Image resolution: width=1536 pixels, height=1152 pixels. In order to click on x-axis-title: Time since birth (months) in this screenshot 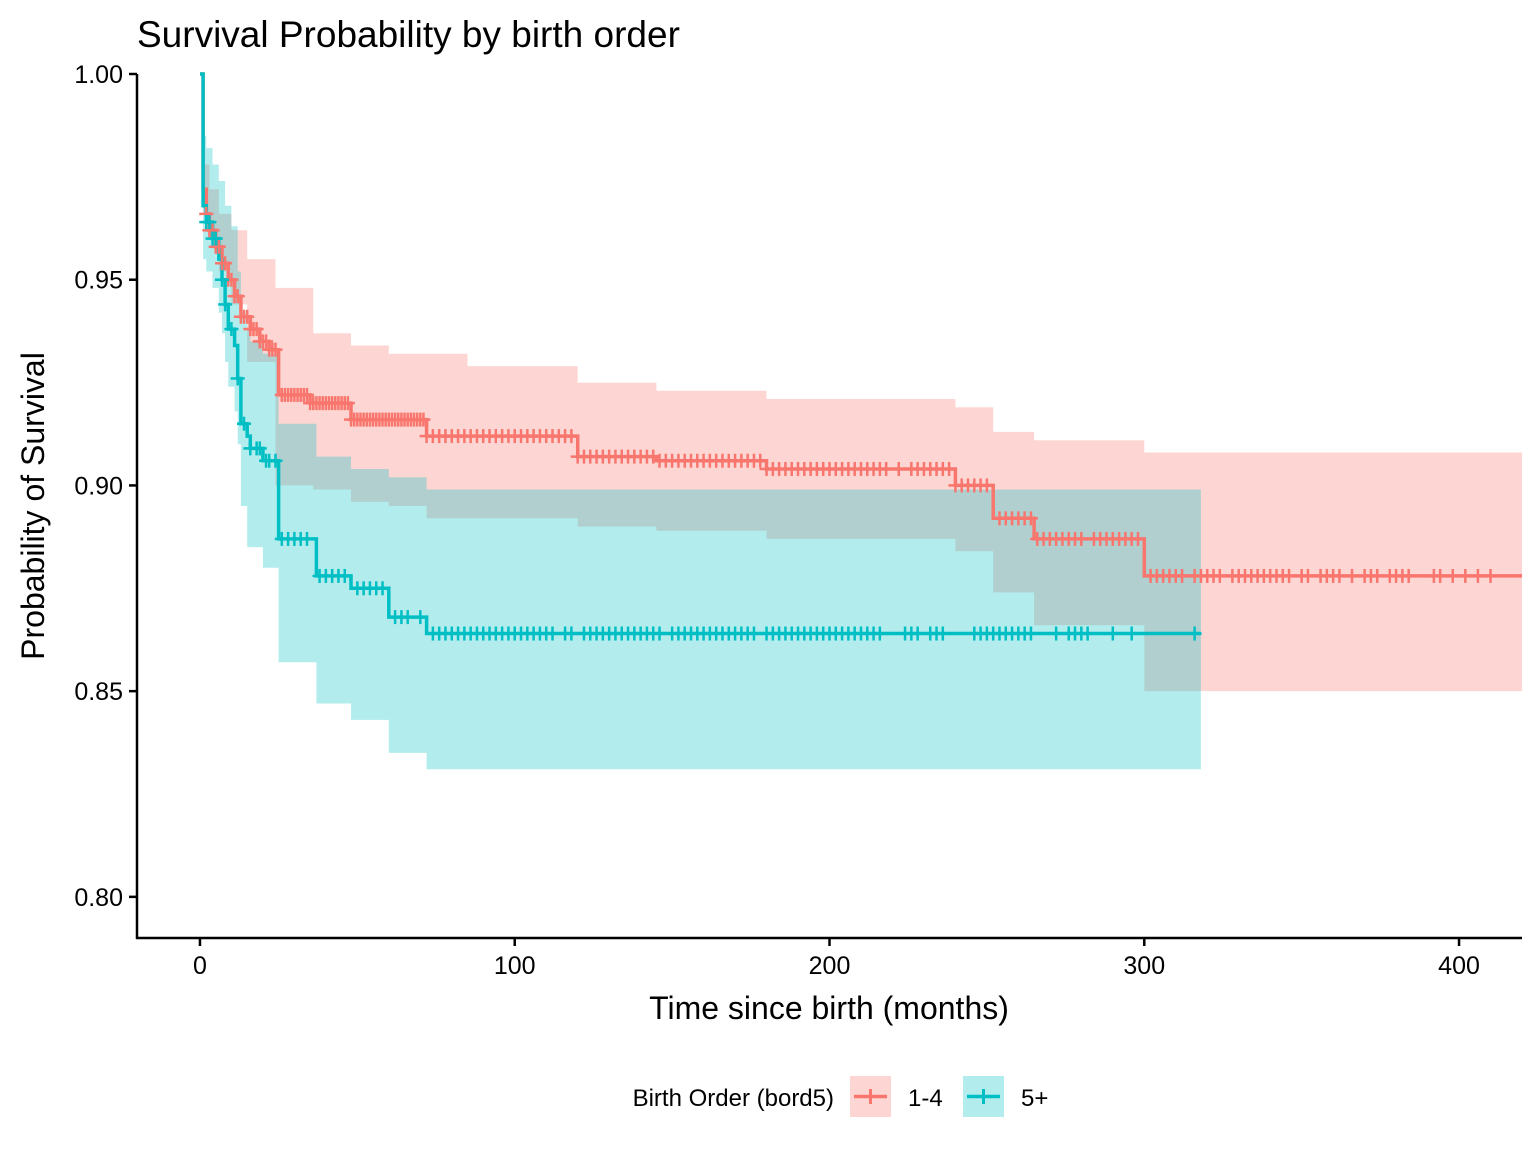, I will do `click(829, 1008)`.